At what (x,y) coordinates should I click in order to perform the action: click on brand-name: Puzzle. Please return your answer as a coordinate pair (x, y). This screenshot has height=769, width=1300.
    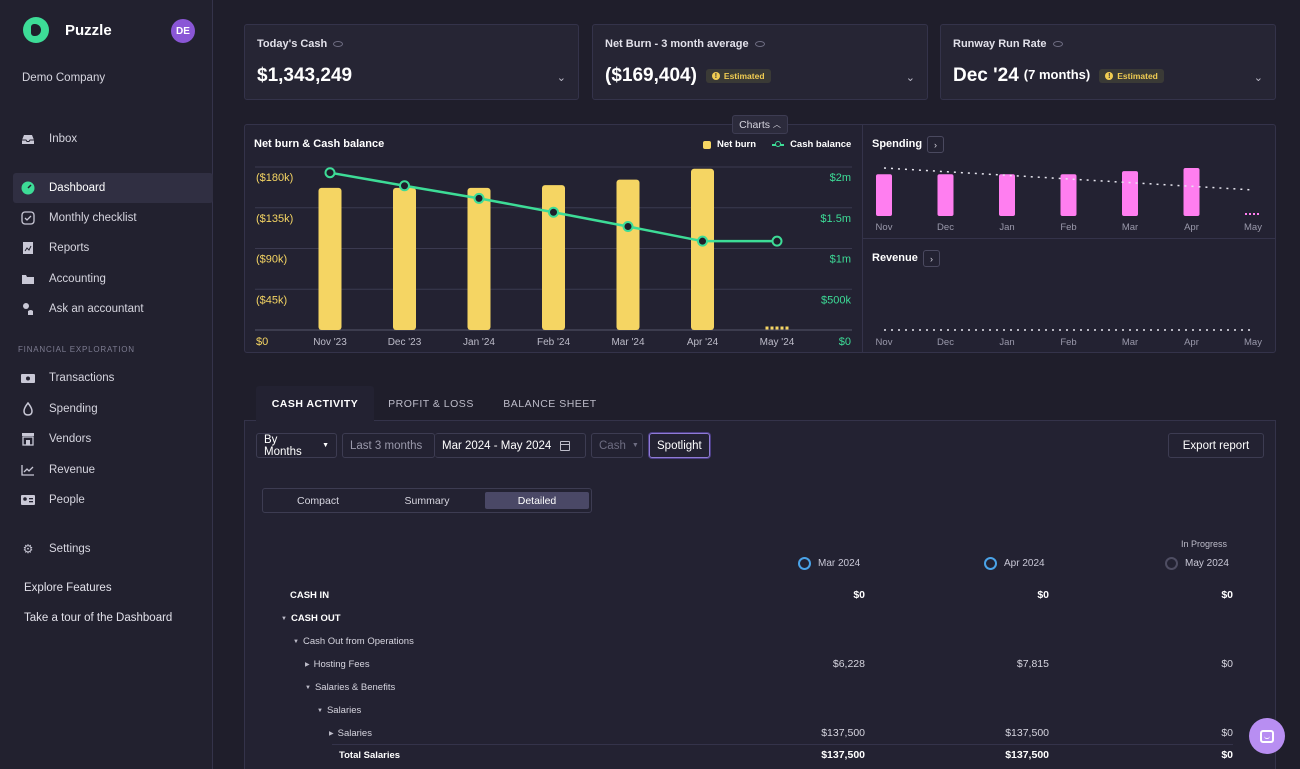
    Looking at the image, I should click on (88, 30).